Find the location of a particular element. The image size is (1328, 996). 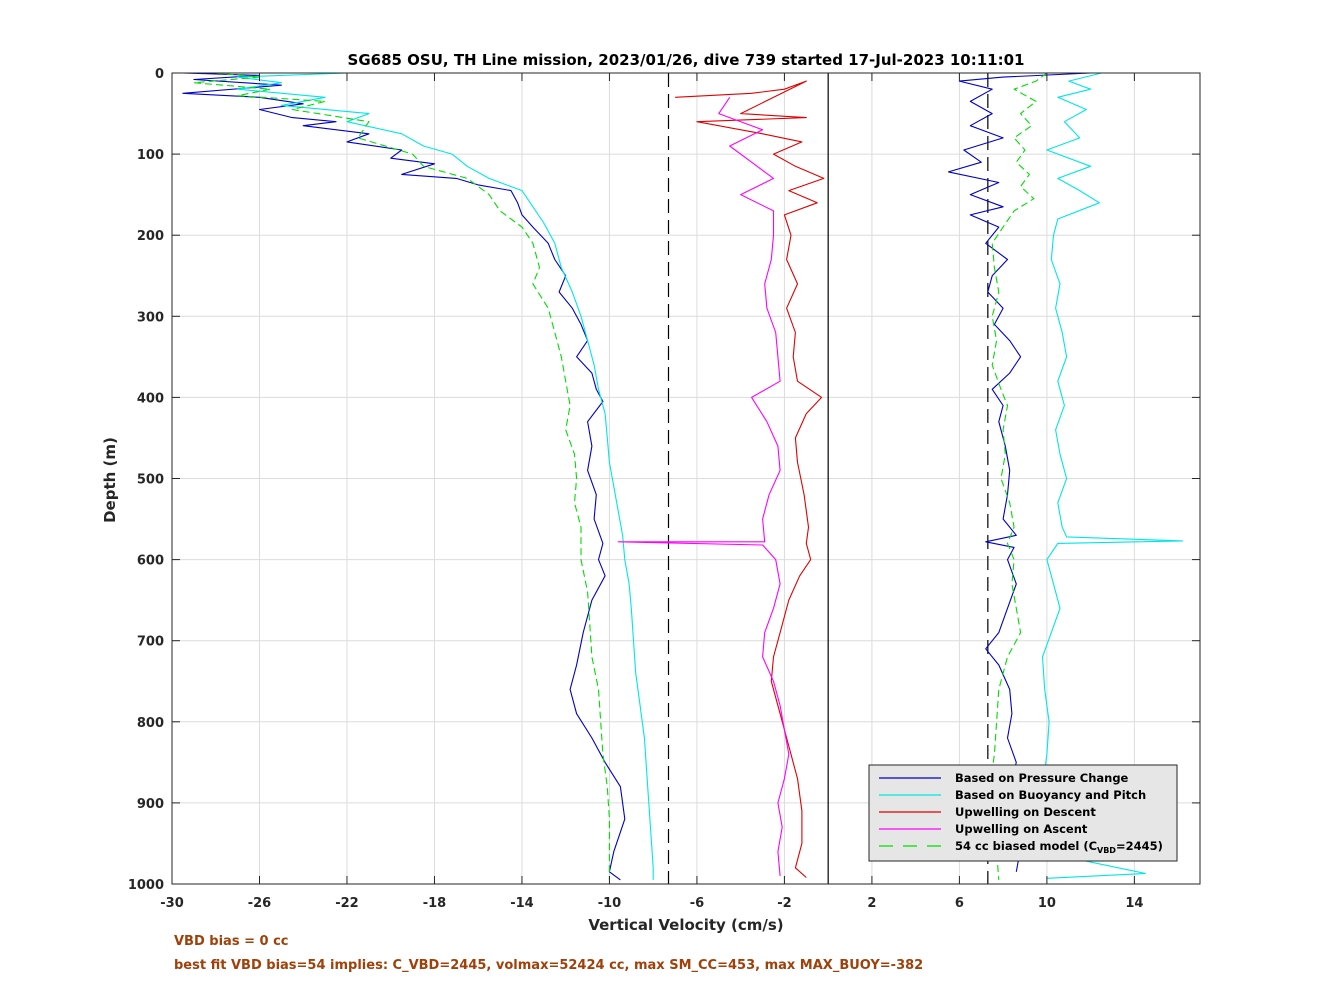

legend-label: Based on Pressure Change is located at coordinates (1042, 778).